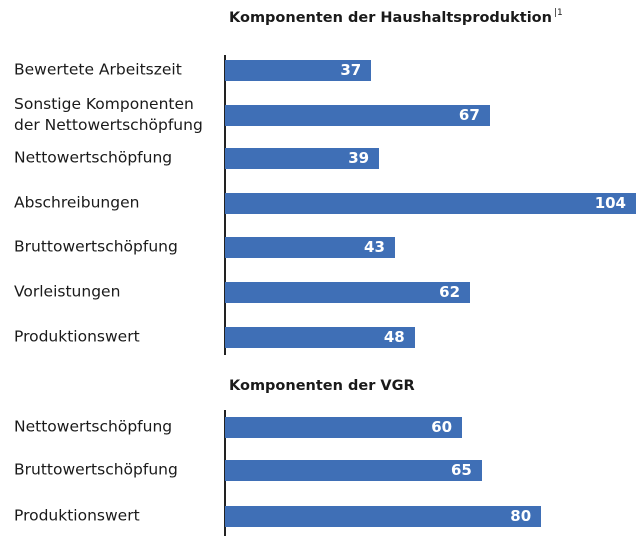 This screenshot has width=638, height=536. Describe the element at coordinates (521, 515) in the screenshot. I see `value-label: 80` at that location.